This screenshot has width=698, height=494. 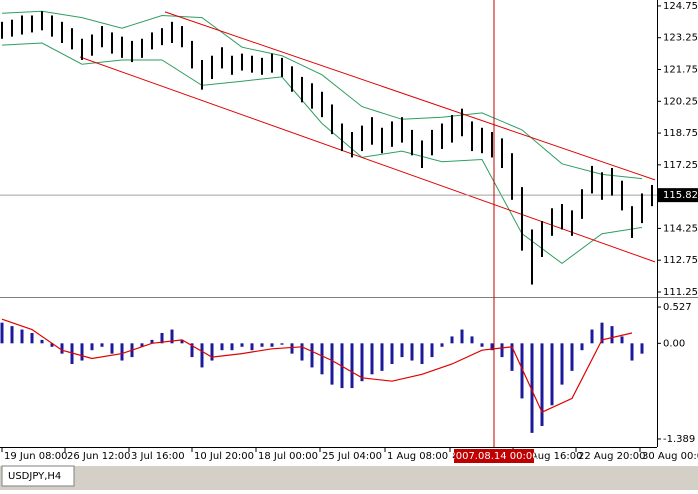 I want to click on y-tick-label: 117.25, so click(x=680, y=165).